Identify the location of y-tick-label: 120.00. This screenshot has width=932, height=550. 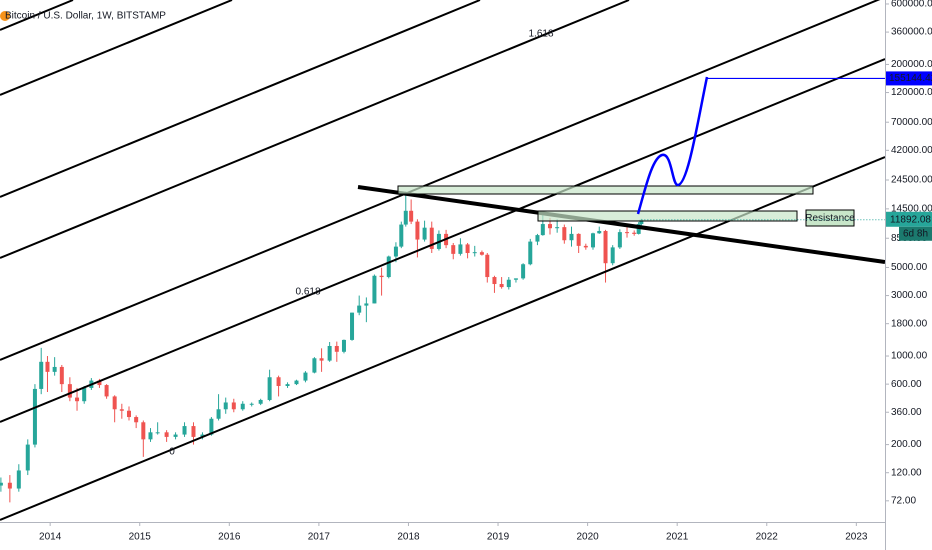
(906, 472).